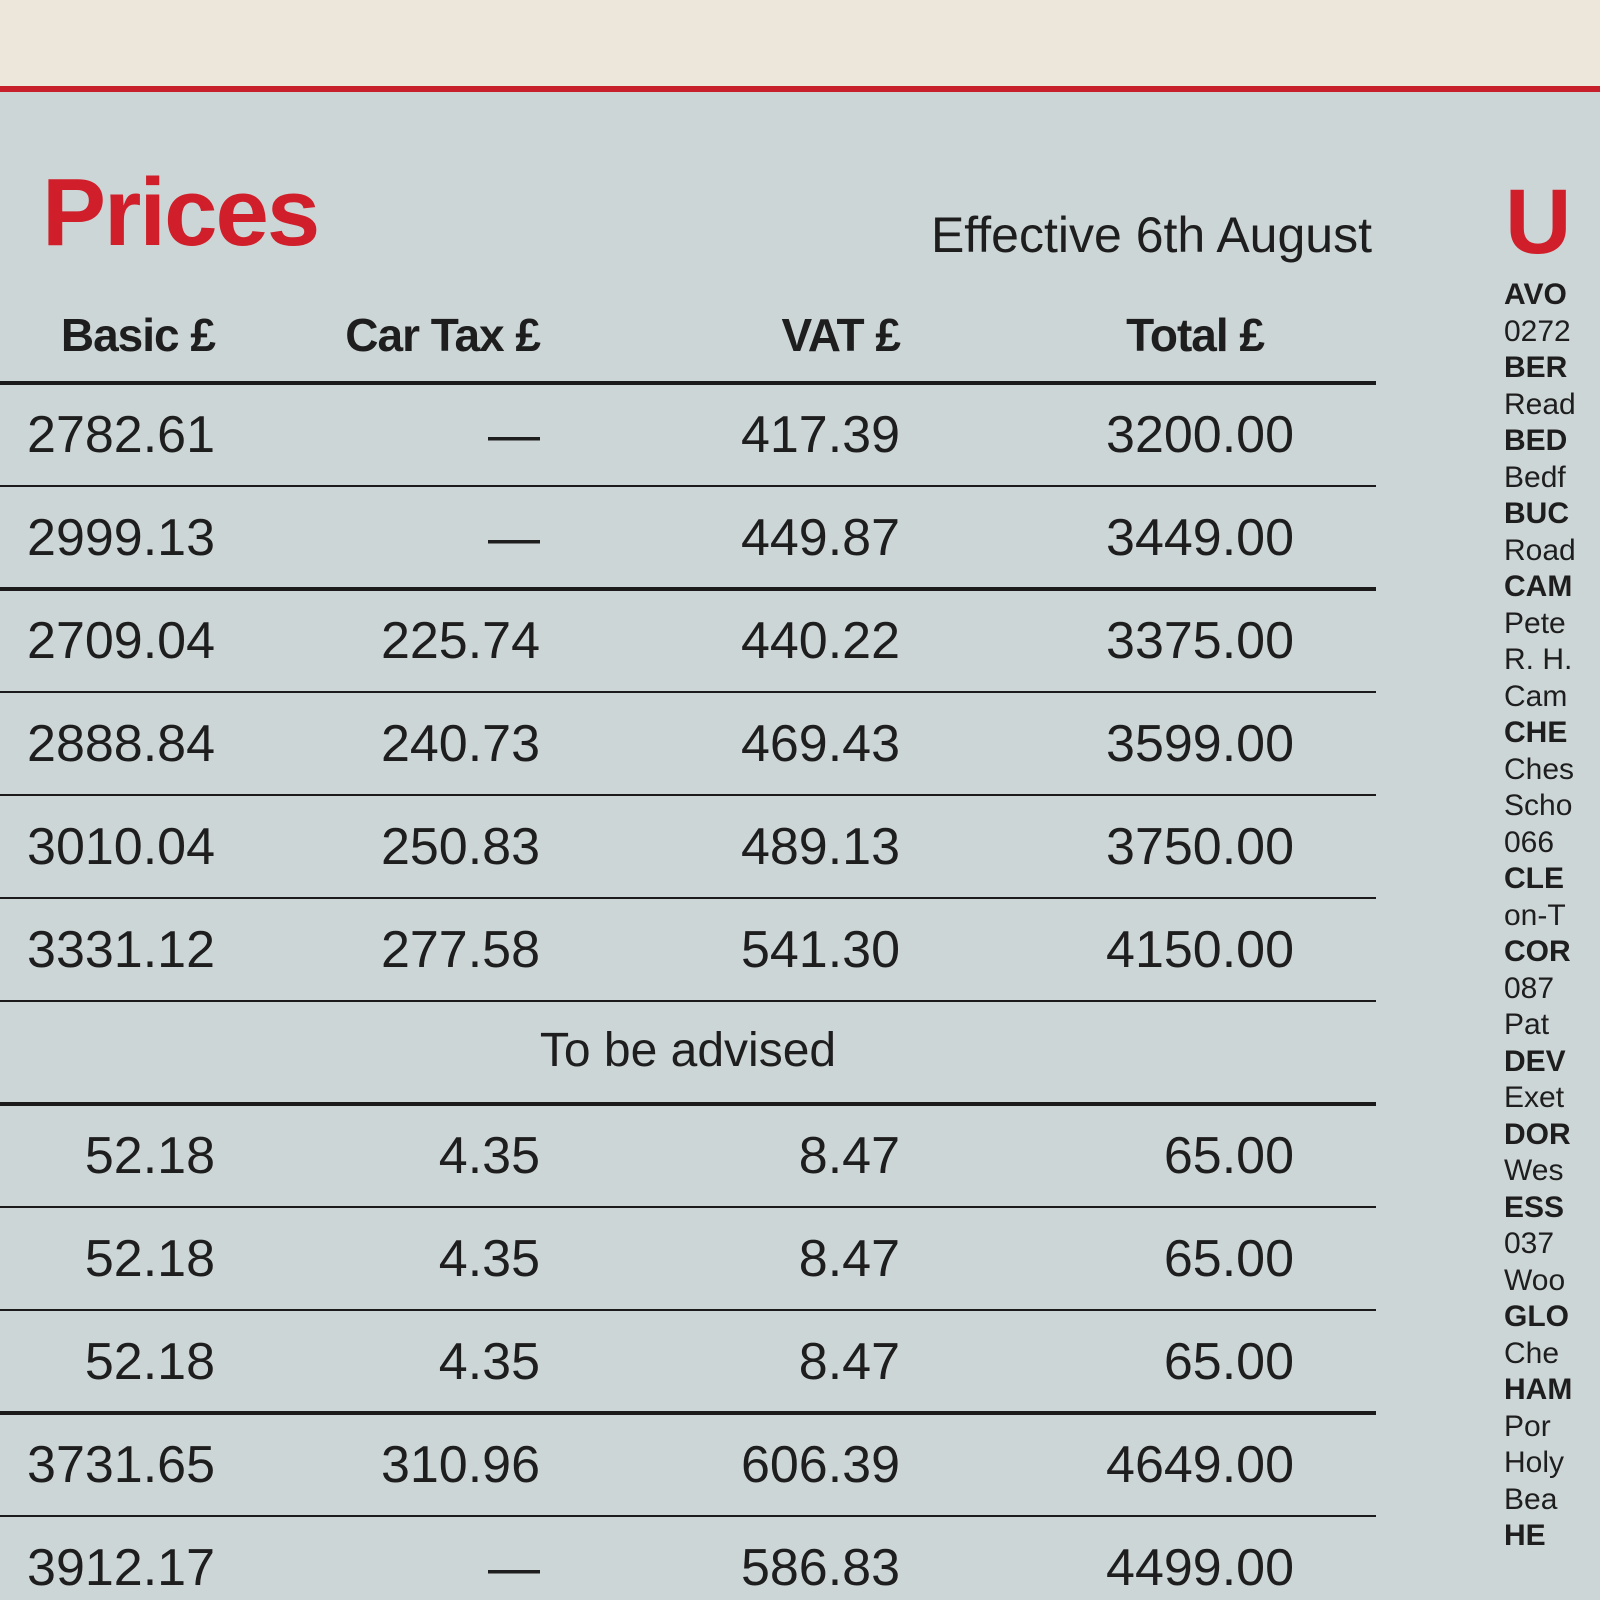  What do you see at coordinates (1534, 1170) in the screenshot?
I see `sidebar-entry: Wes` at bounding box center [1534, 1170].